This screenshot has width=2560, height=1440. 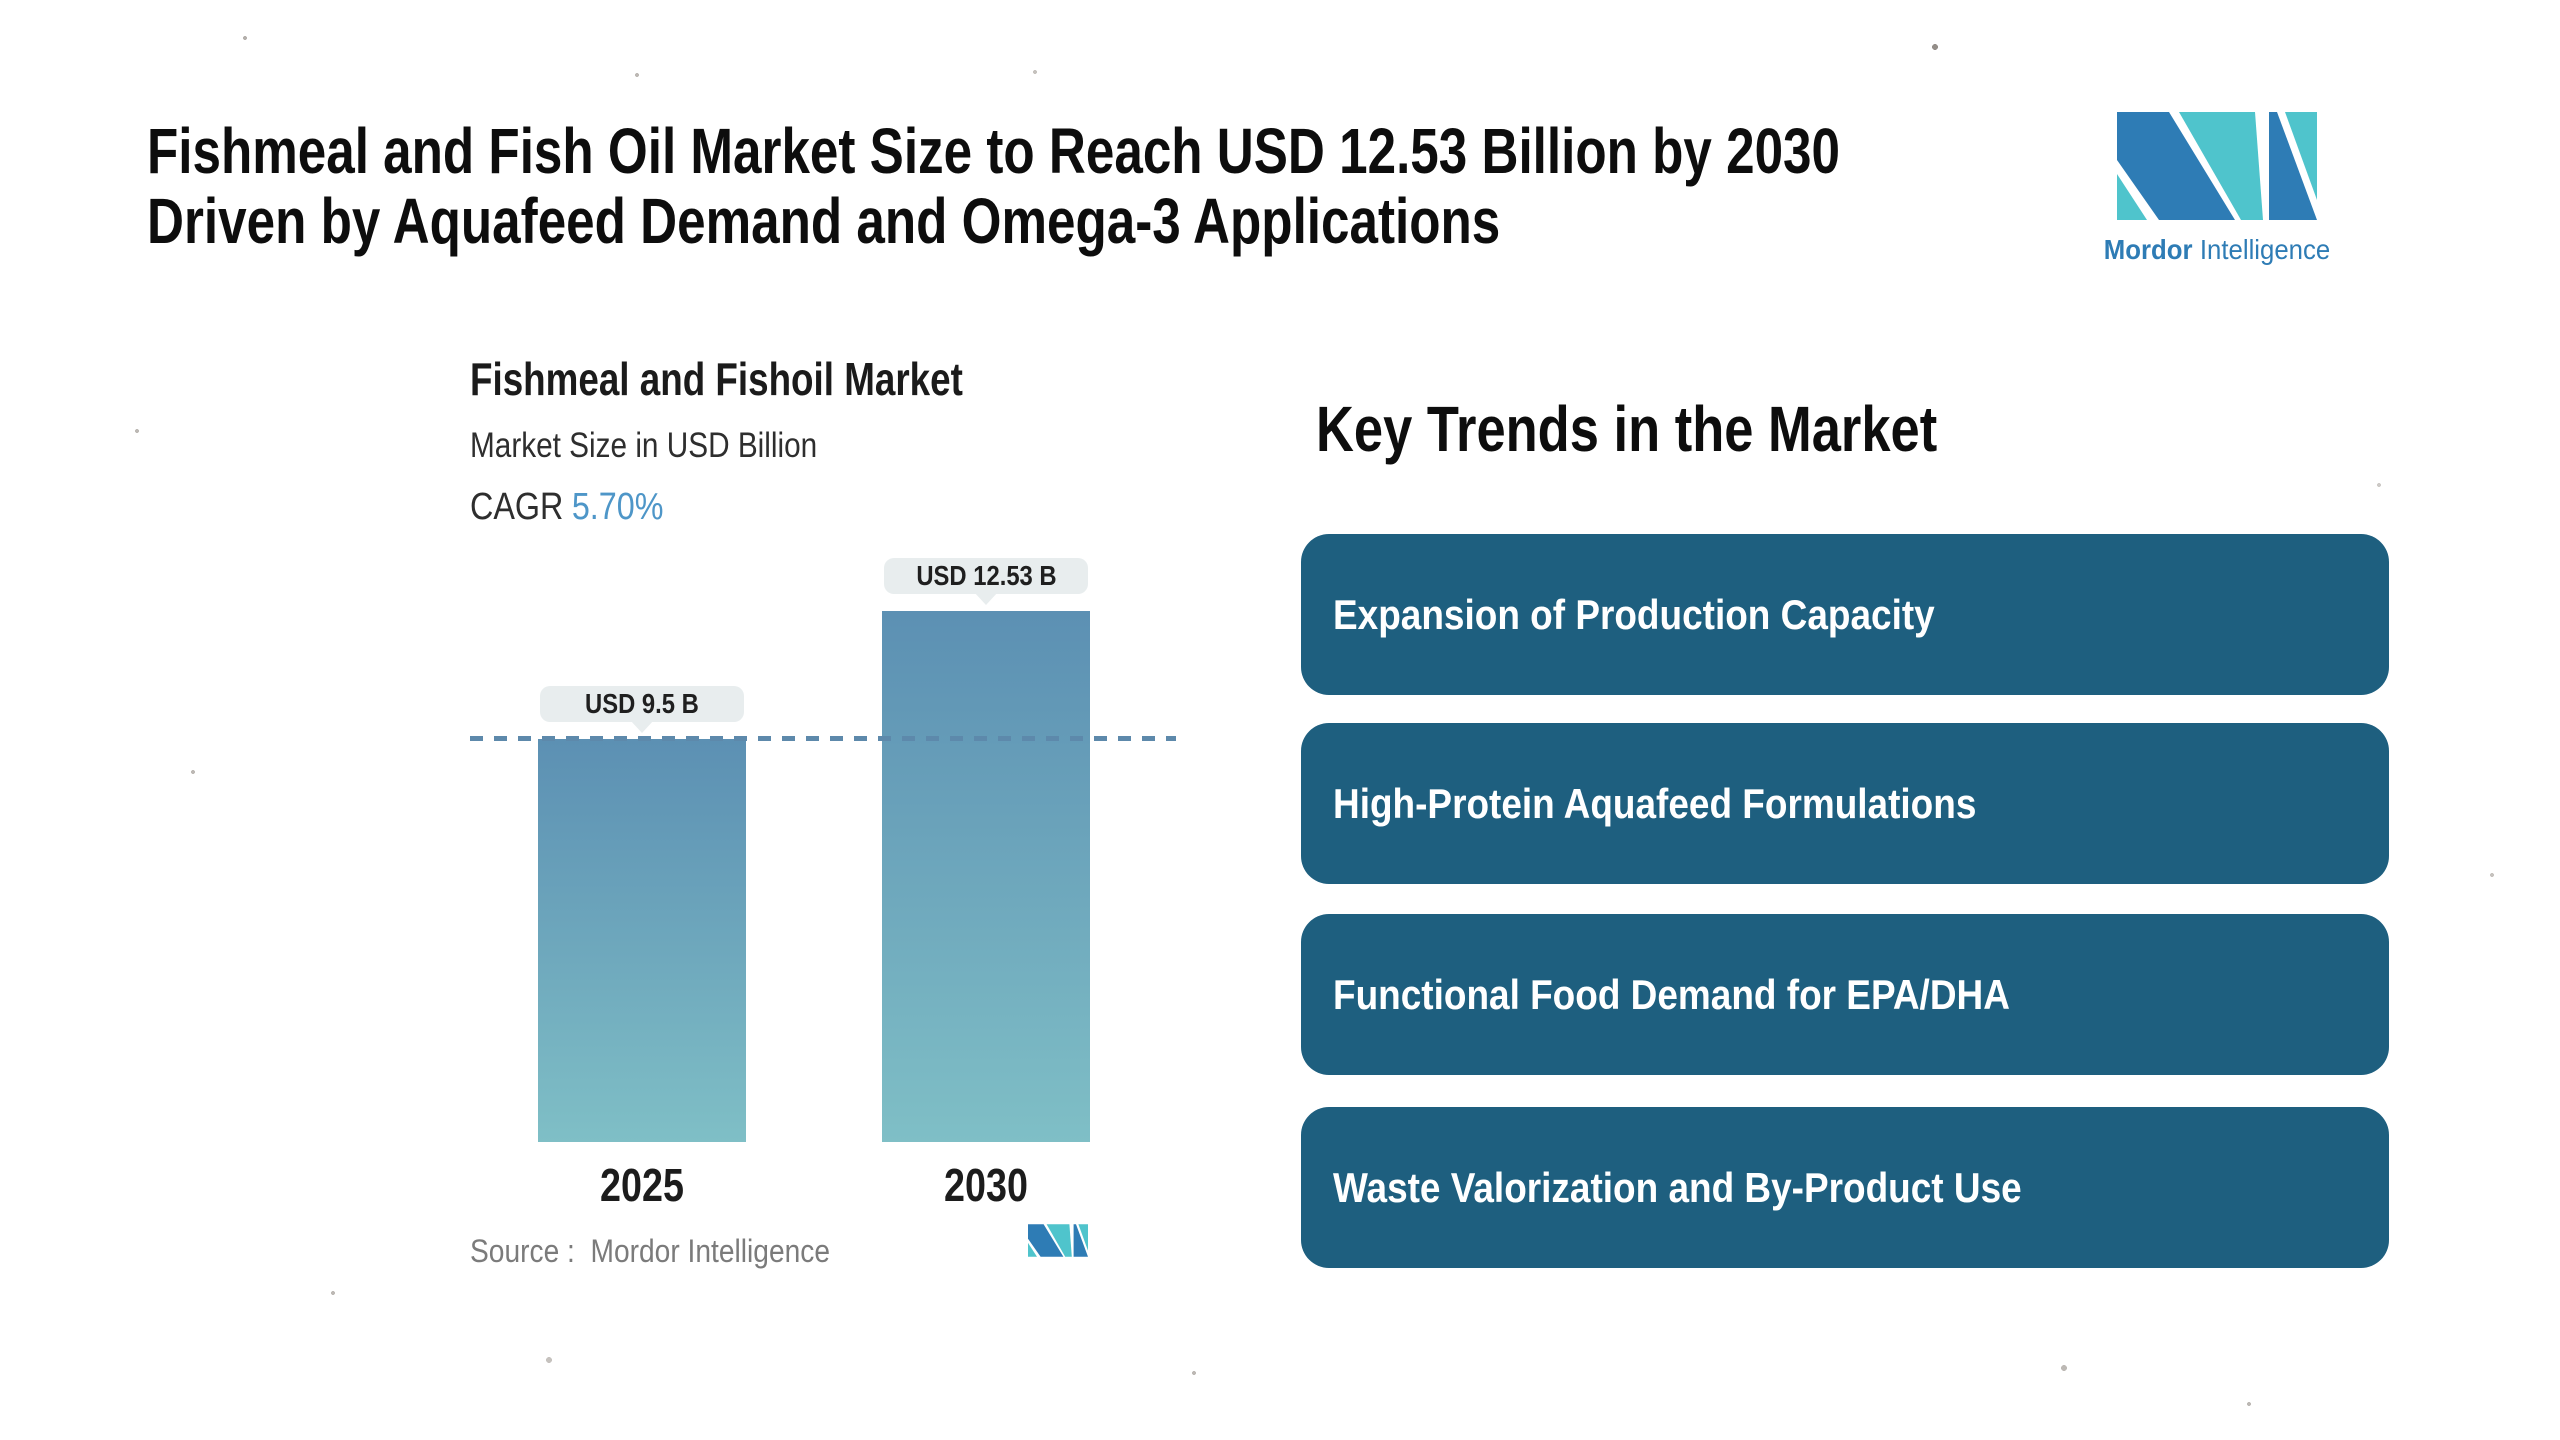 I want to click on chart-subtitle: Market Size in USD Billion, so click(x=644, y=445).